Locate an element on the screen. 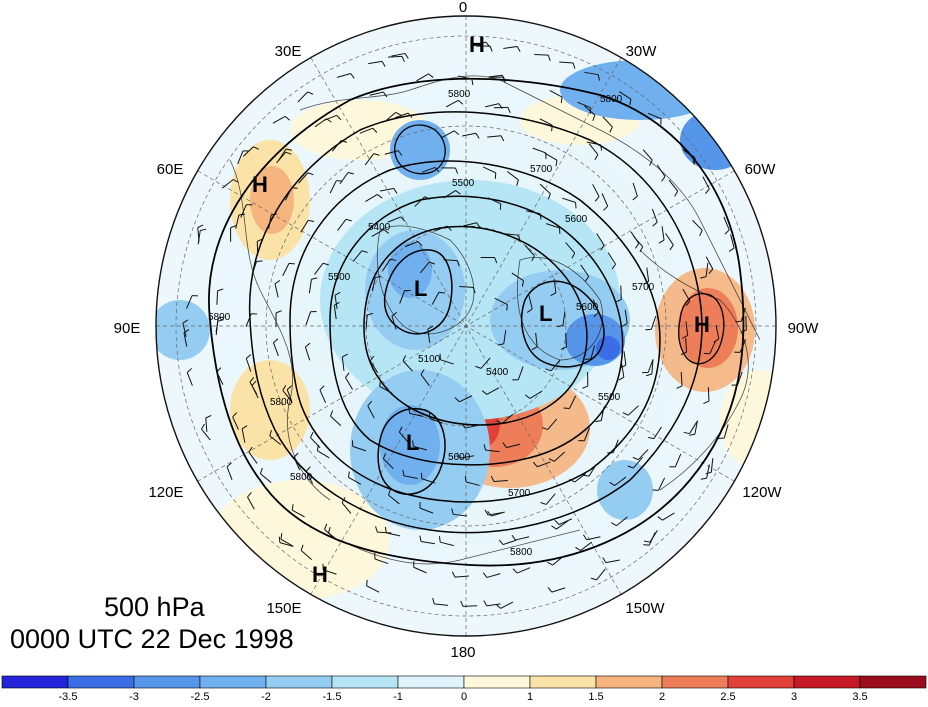 This screenshot has height=707, width=928. colorbar-tick-label: 2.5 is located at coordinates (727, 696).